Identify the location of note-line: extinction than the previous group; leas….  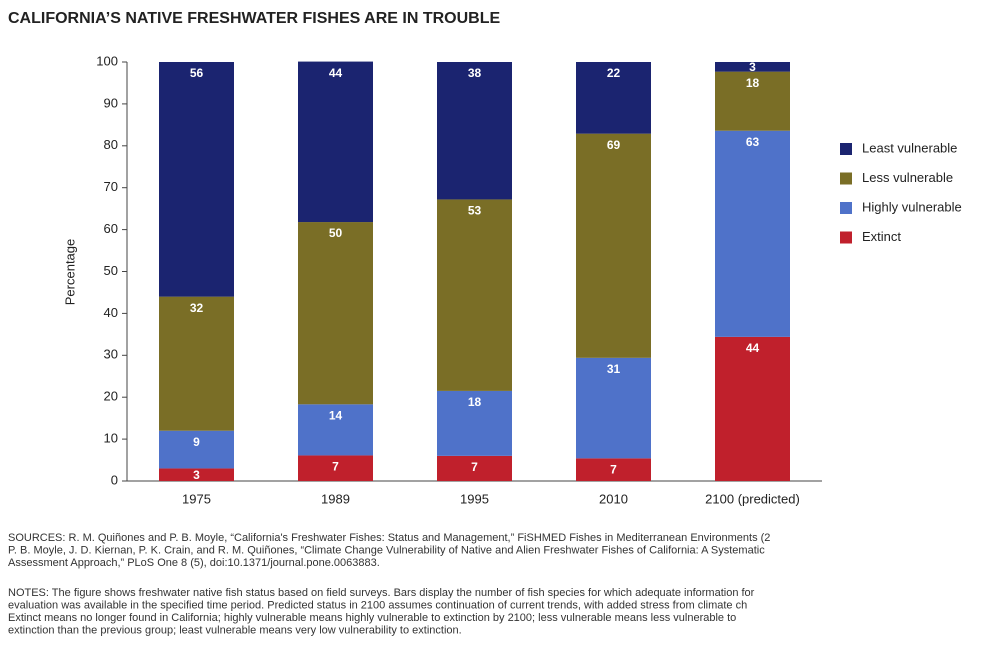
(235, 631).